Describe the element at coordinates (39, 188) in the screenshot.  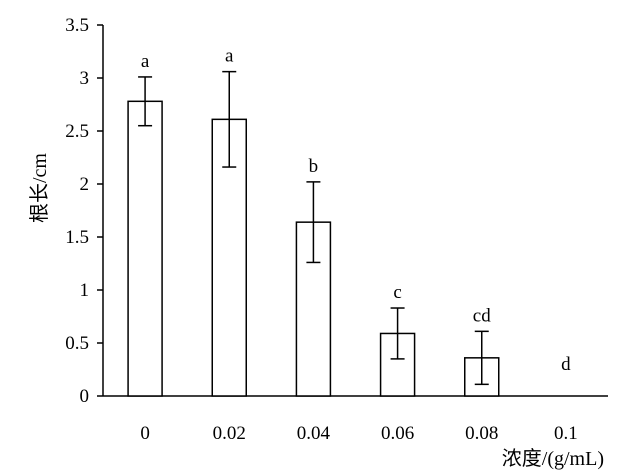
I see `y-axis-title: 根长/cm` at that location.